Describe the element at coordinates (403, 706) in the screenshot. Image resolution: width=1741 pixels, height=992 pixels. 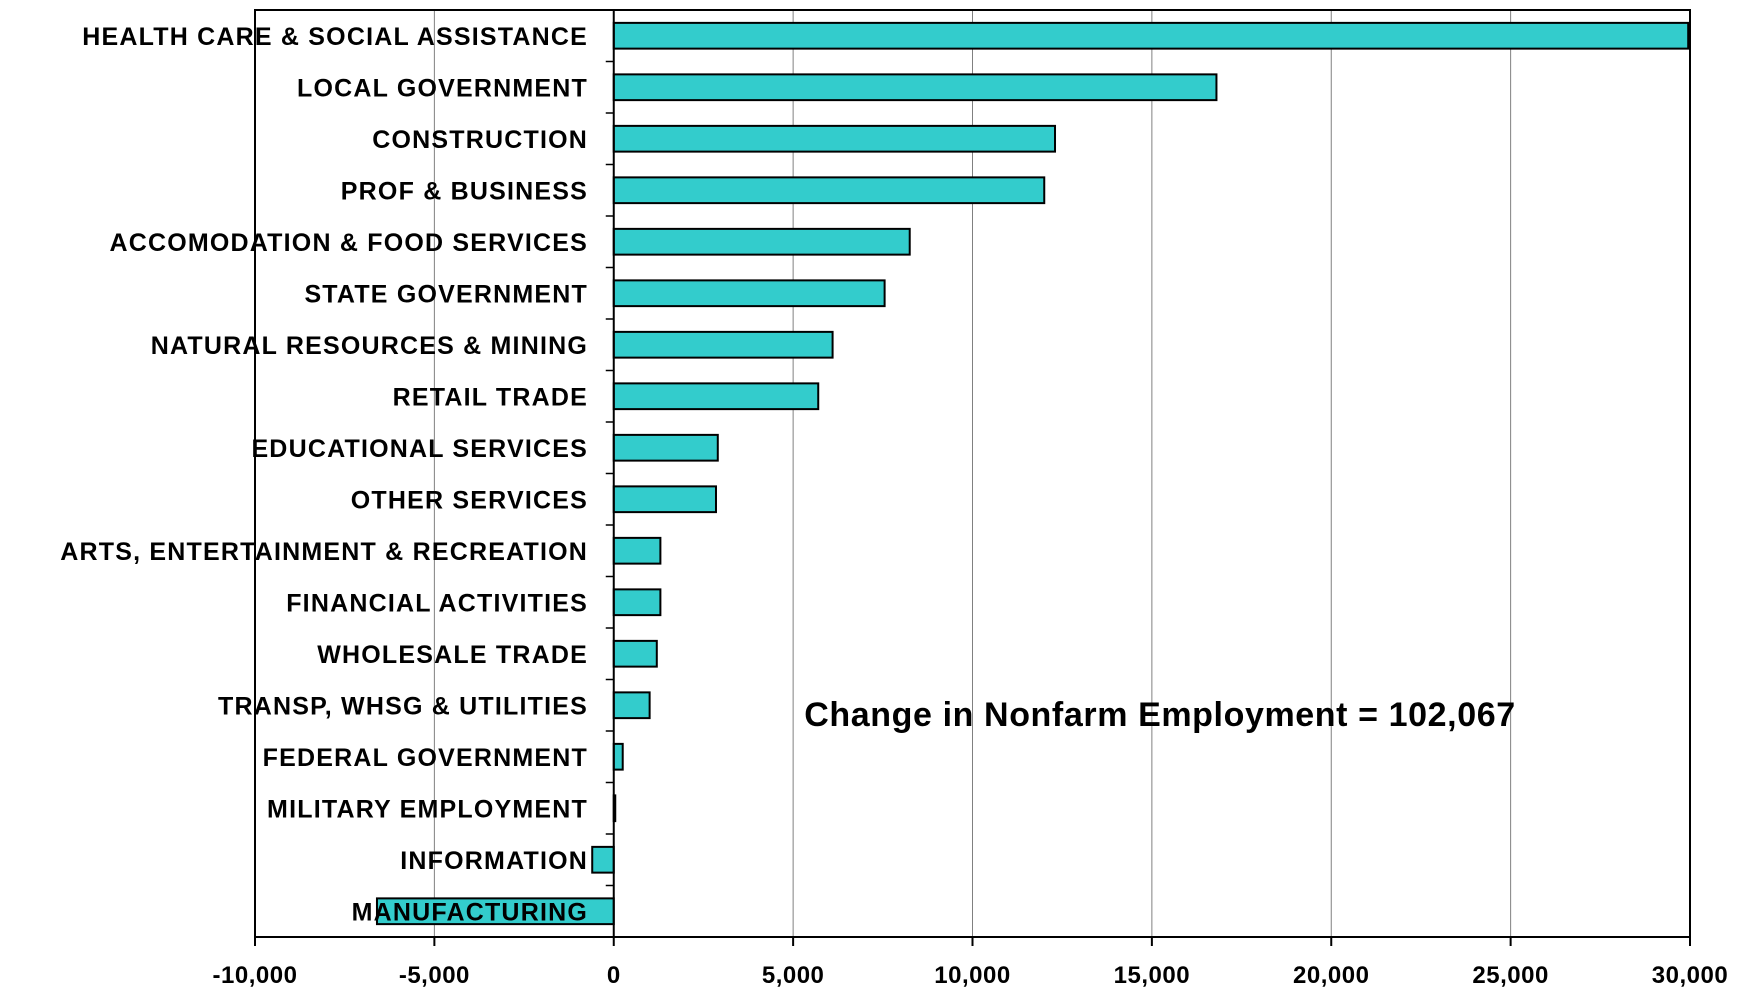
I see `category-label: TRANSP, WHSG & UTILITIES` at that location.